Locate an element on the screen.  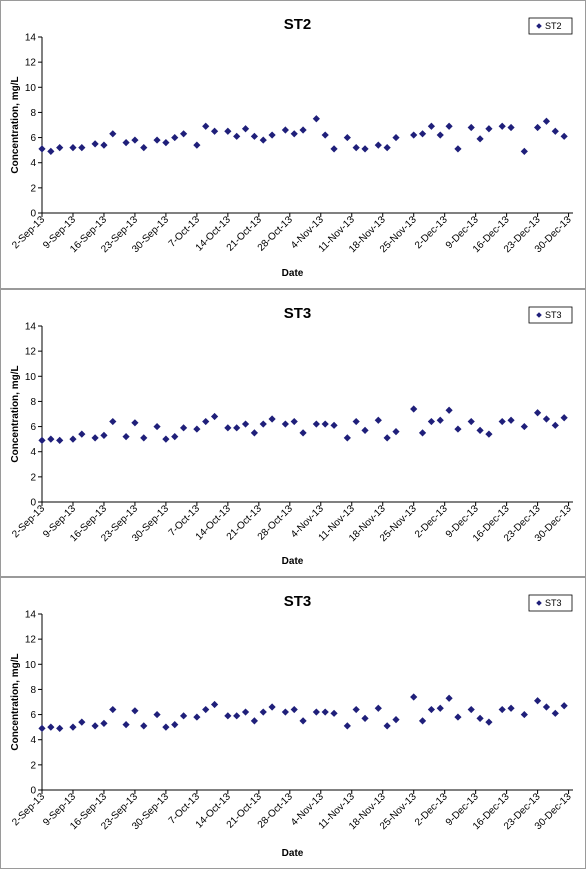
legend-label: ST3 is located at coordinates (553, 603).